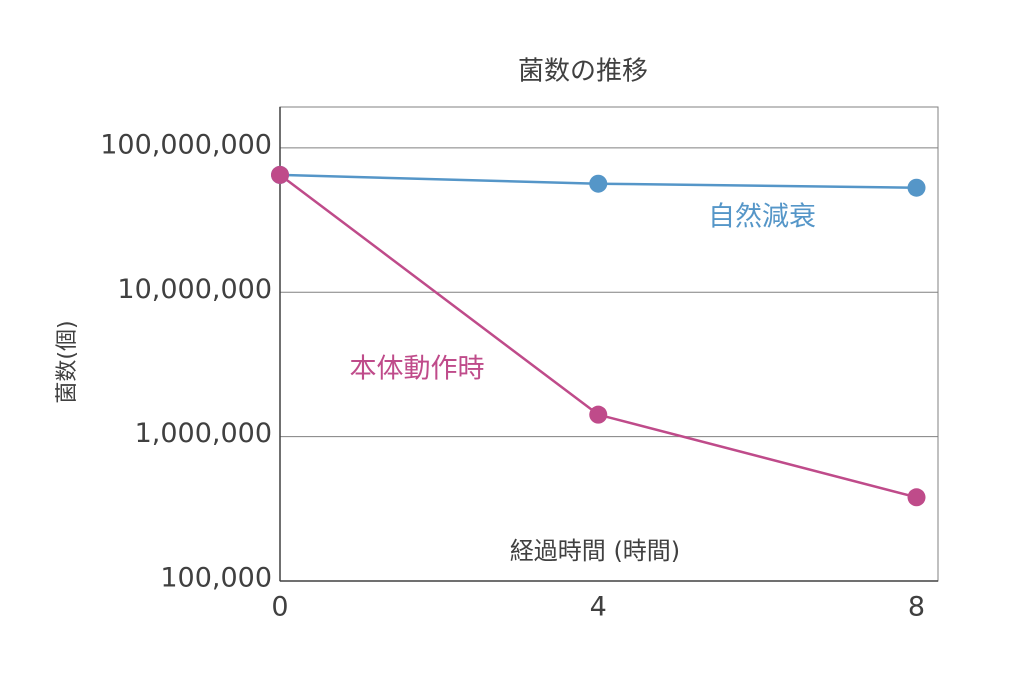  Describe the element at coordinates (916, 607) in the screenshot. I see `x-tick-label: 8` at that location.